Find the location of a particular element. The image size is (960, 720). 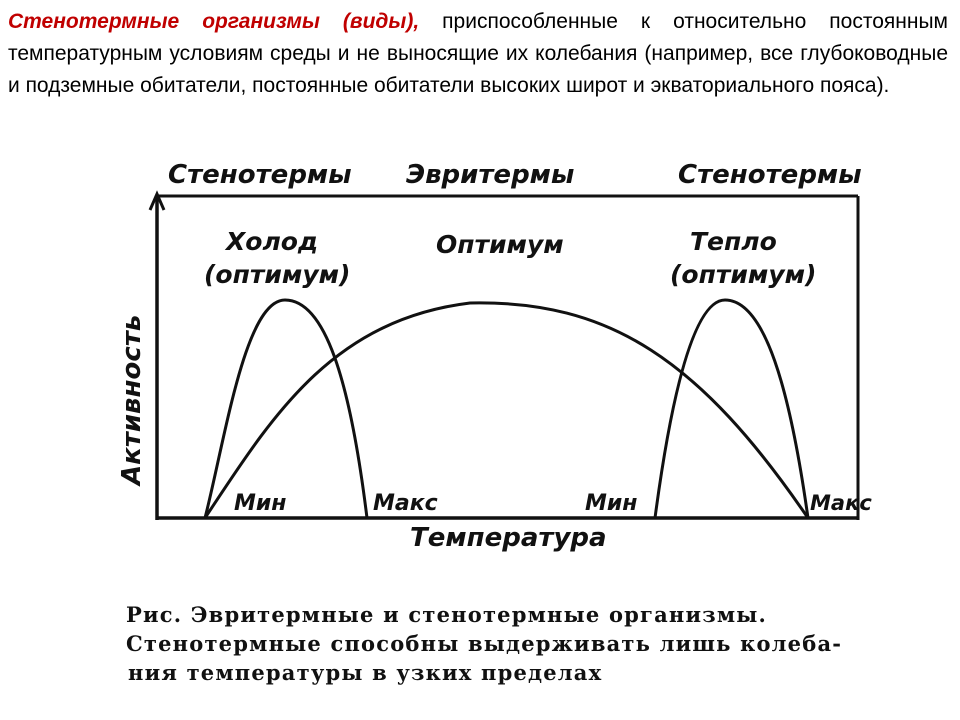

label-cold: Холод is located at coordinates (271, 241).